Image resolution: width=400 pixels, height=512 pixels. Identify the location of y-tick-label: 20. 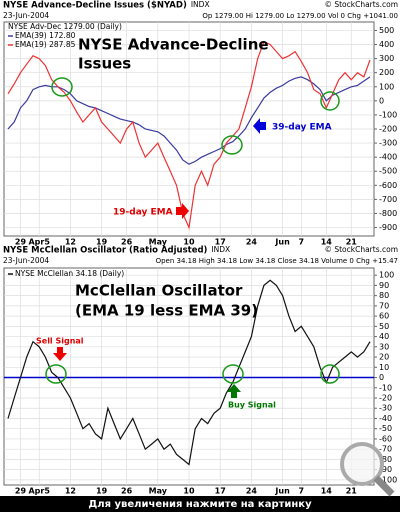
(384, 357).